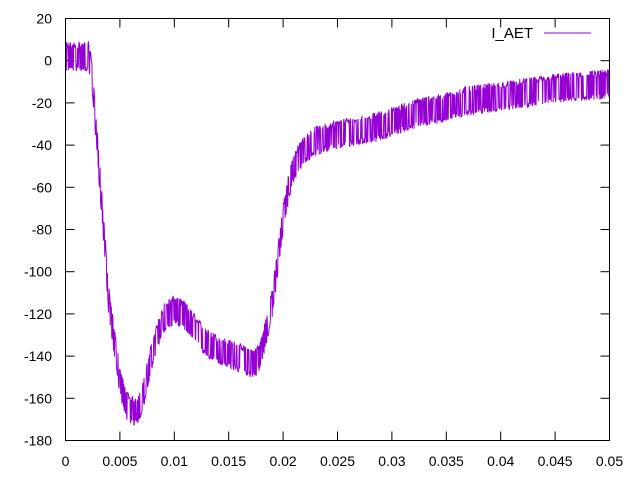 This screenshot has width=640, height=480. What do you see at coordinates (446, 461) in the screenshot?
I see `x-tick-label: 0.035` at bounding box center [446, 461].